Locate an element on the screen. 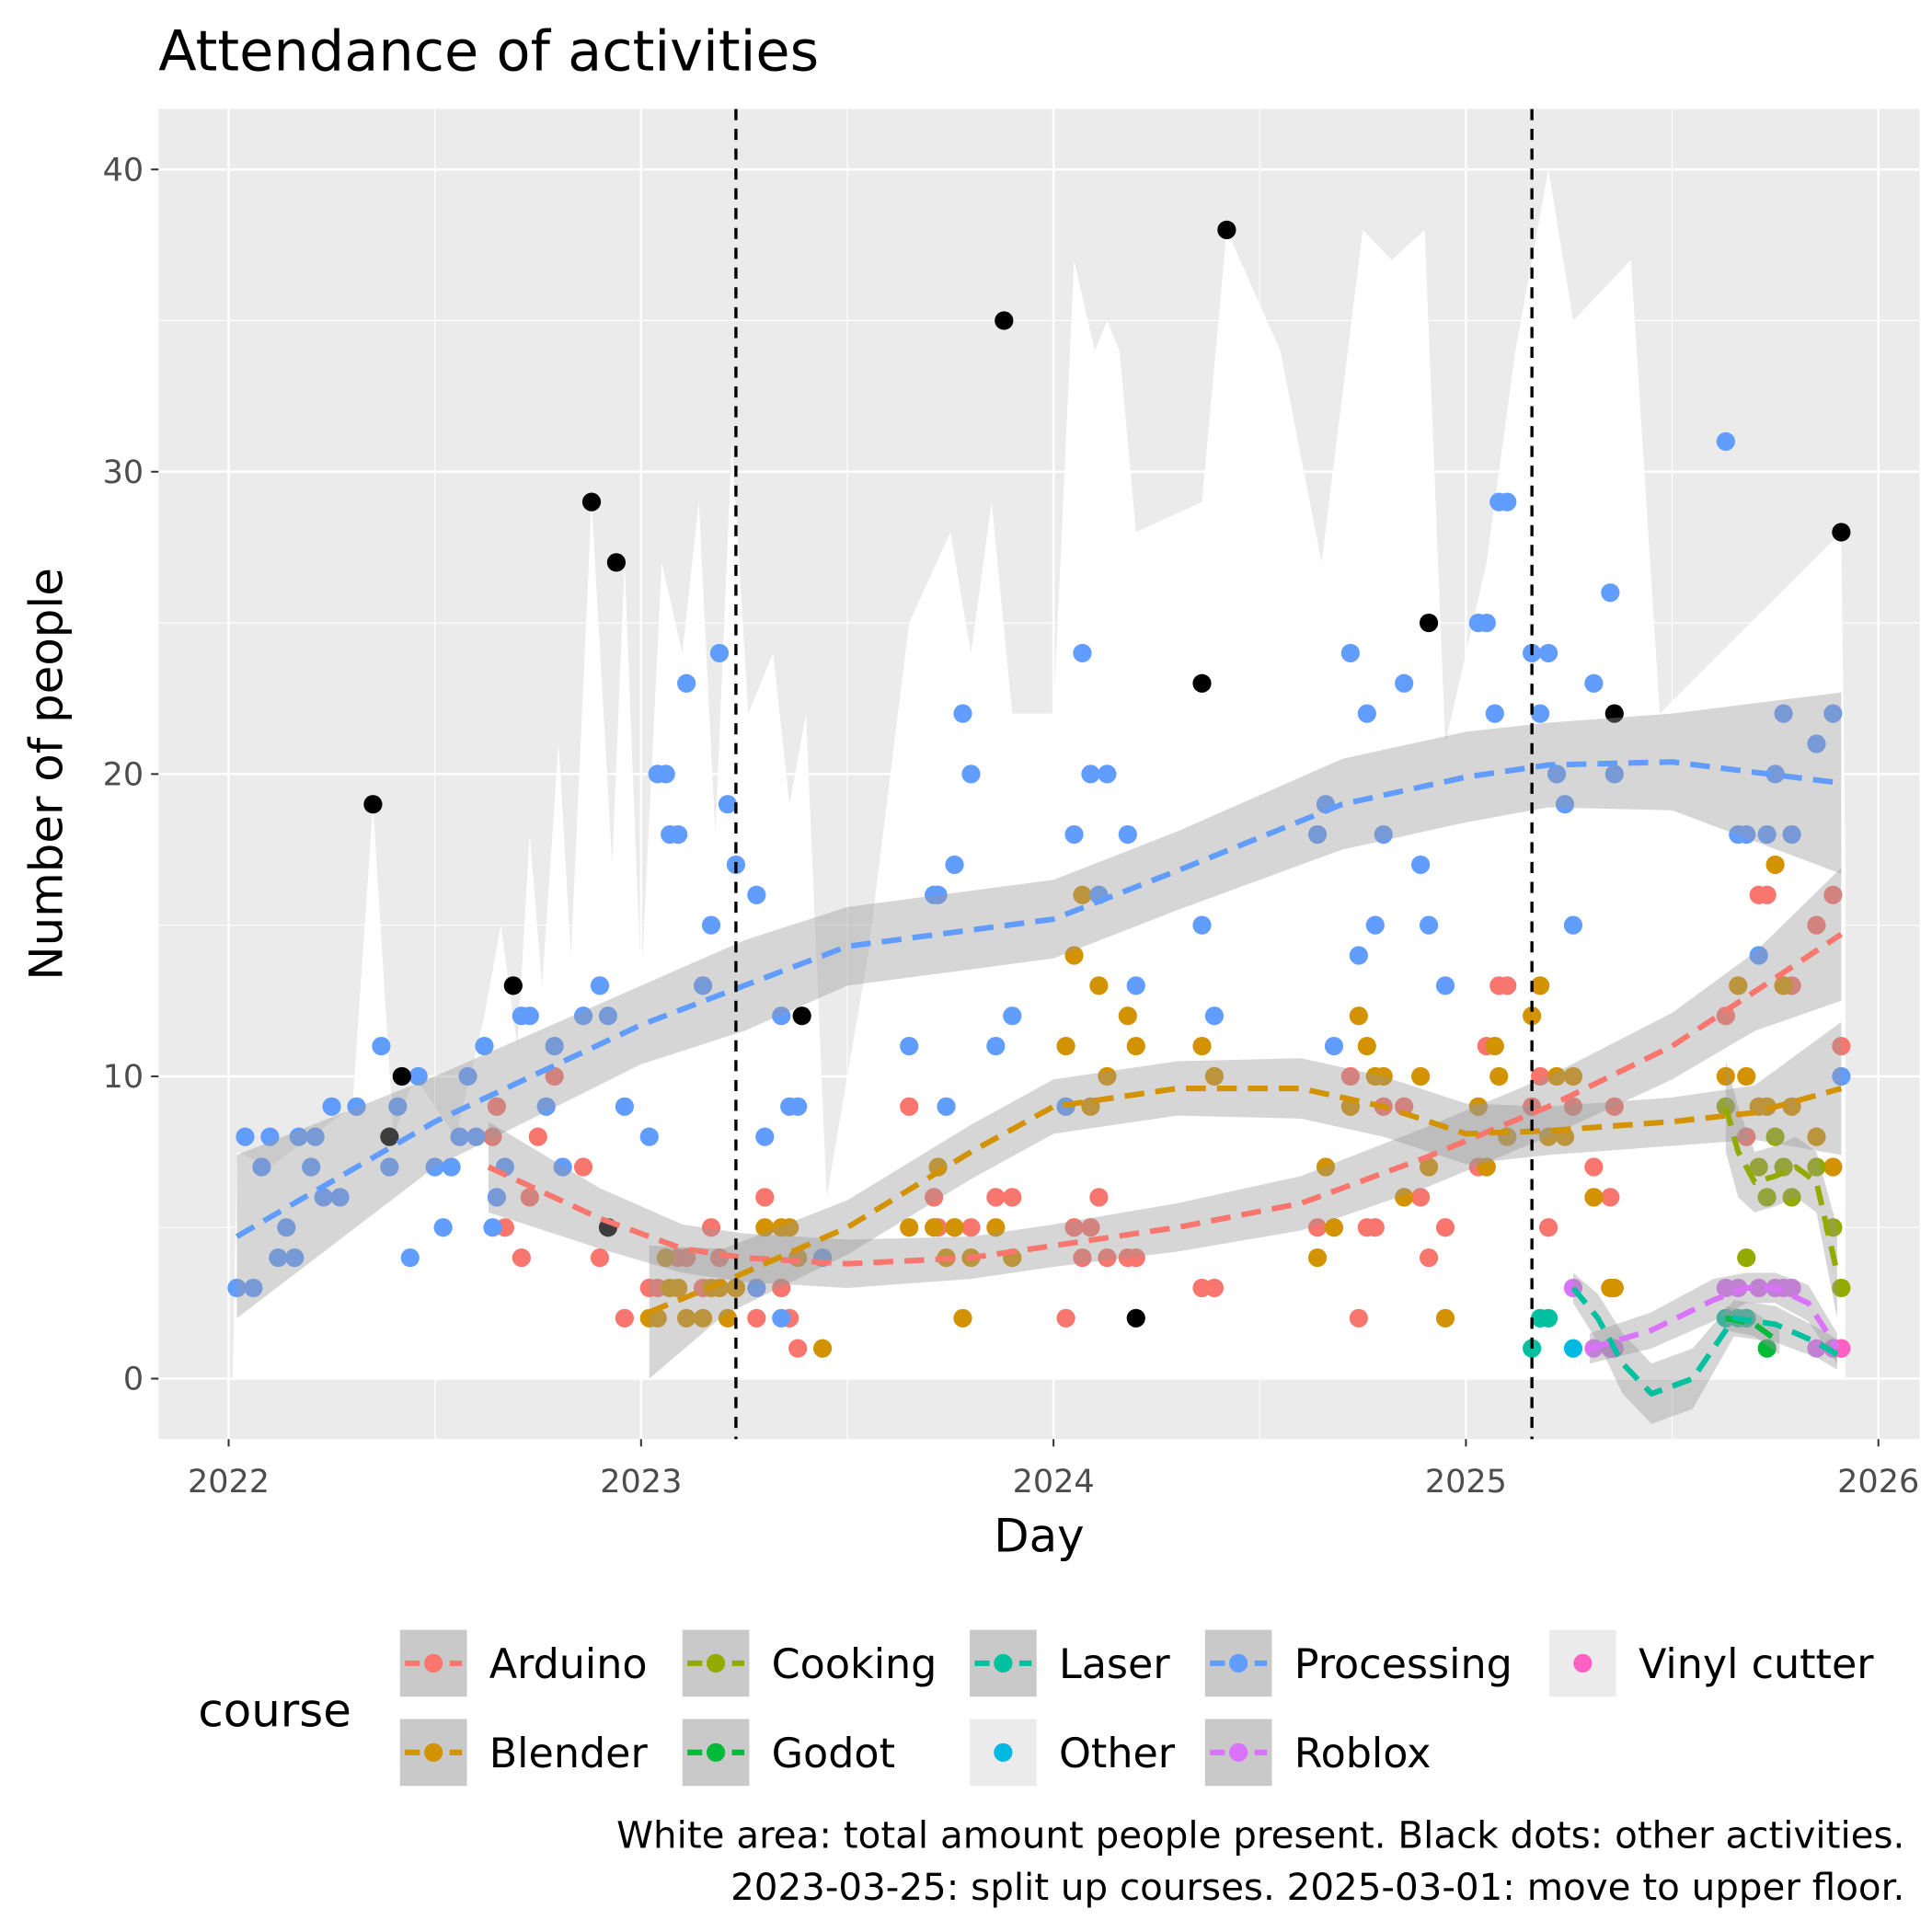 This screenshot has height=1932, width=1932. trend-line-laser is located at coordinates (1704, 1341).